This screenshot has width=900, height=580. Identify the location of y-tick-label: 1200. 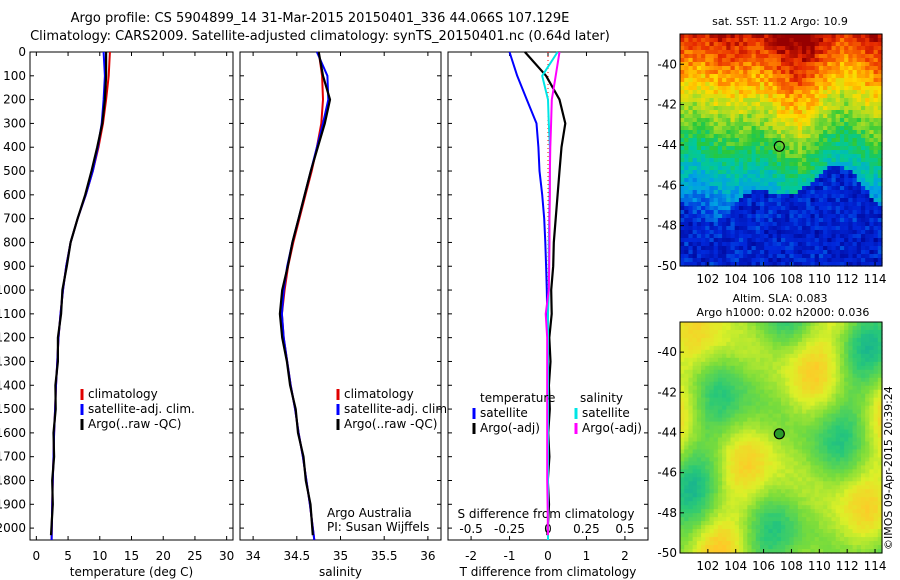
(13, 338).